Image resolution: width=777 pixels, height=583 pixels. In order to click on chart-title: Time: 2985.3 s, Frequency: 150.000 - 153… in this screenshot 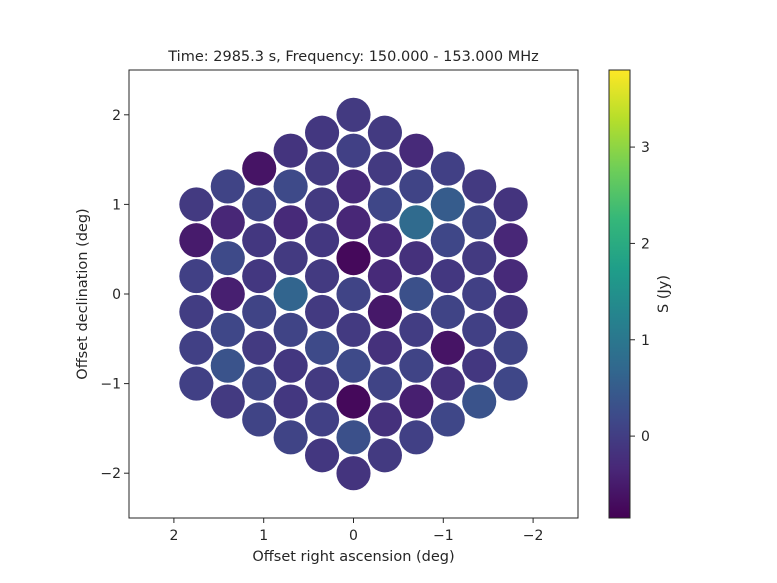, I will do `click(352, 57)`.